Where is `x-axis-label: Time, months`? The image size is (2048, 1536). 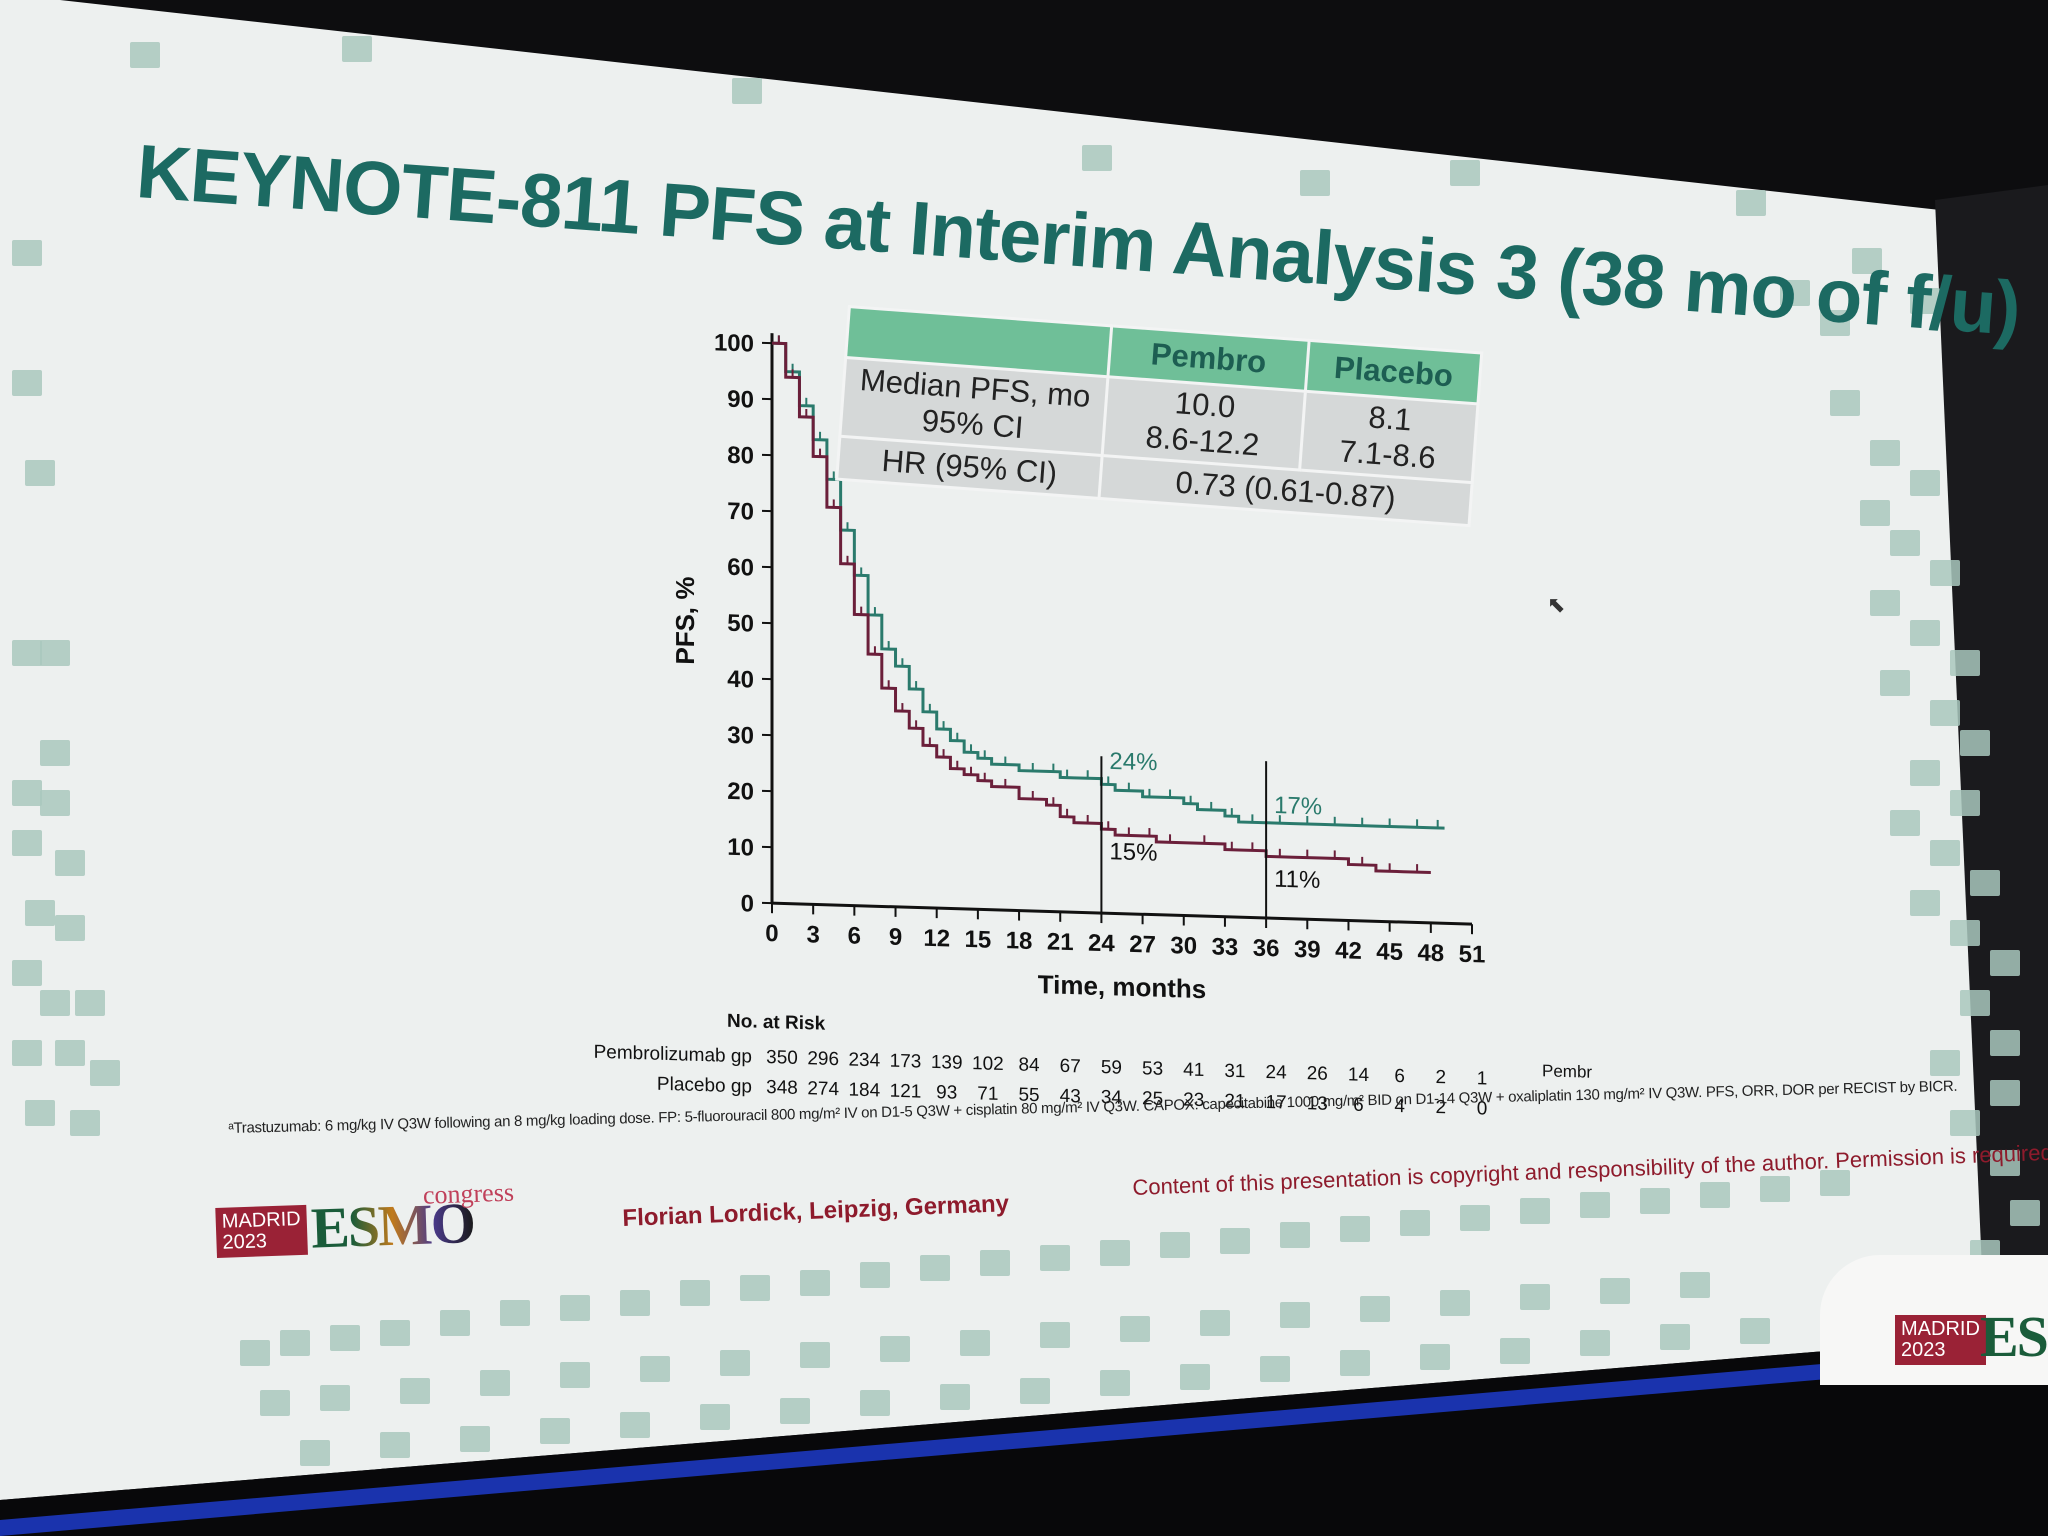 x-axis-label: Time, months is located at coordinates (1122, 986).